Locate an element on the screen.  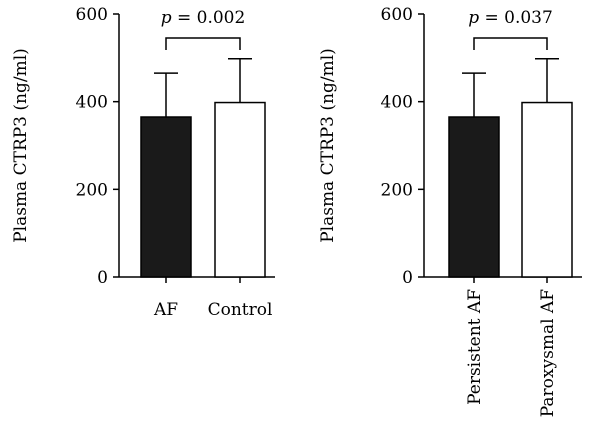
x-category-label: Control is located at coordinates (240, 310).